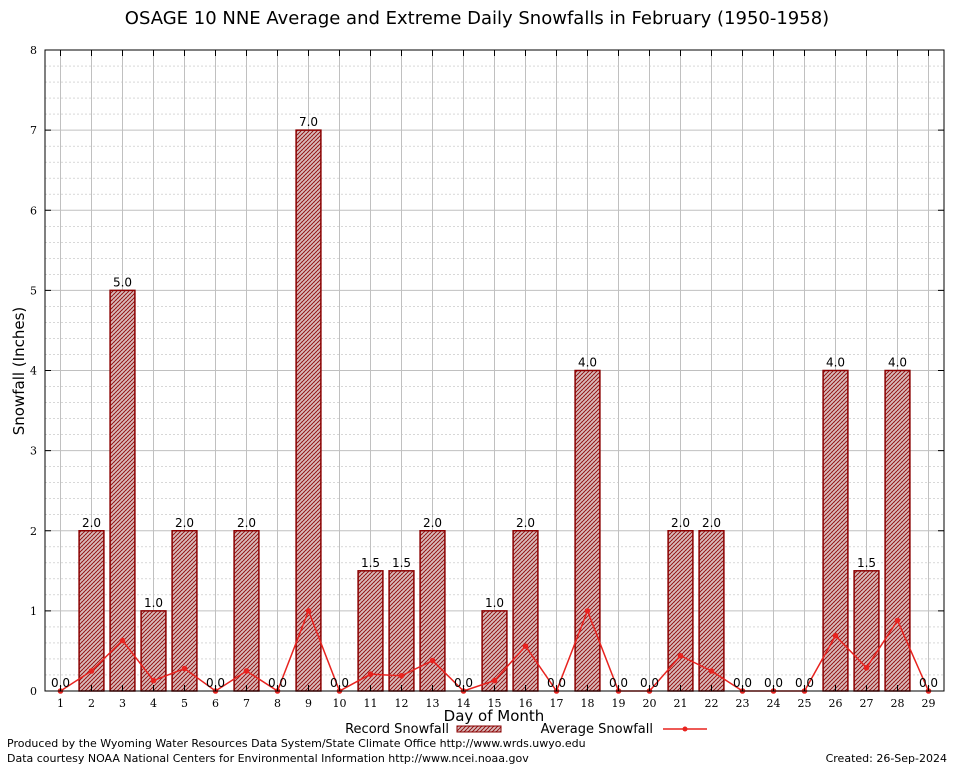 The image size is (954, 768). I want to click on x-tick-label: 11, so click(371, 703).